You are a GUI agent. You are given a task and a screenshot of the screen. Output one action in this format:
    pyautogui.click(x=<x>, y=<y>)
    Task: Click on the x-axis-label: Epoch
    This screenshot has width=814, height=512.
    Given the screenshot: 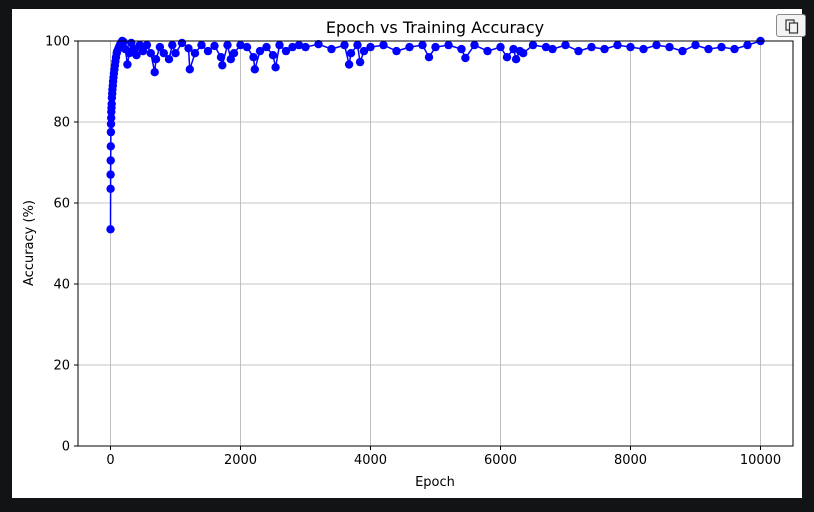 What is the action you would take?
    pyautogui.click(x=435, y=482)
    